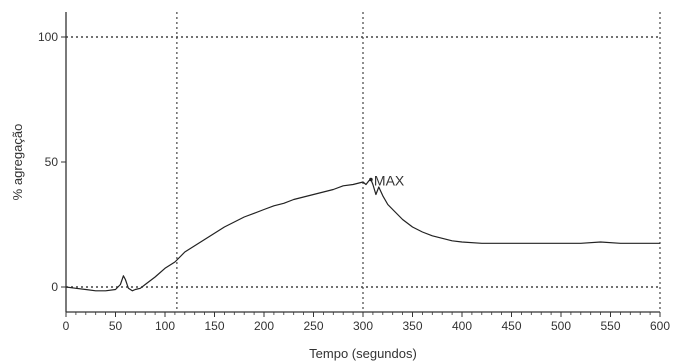  Describe the element at coordinates (561, 326) in the screenshot. I see `x-tick-label: 500` at that location.